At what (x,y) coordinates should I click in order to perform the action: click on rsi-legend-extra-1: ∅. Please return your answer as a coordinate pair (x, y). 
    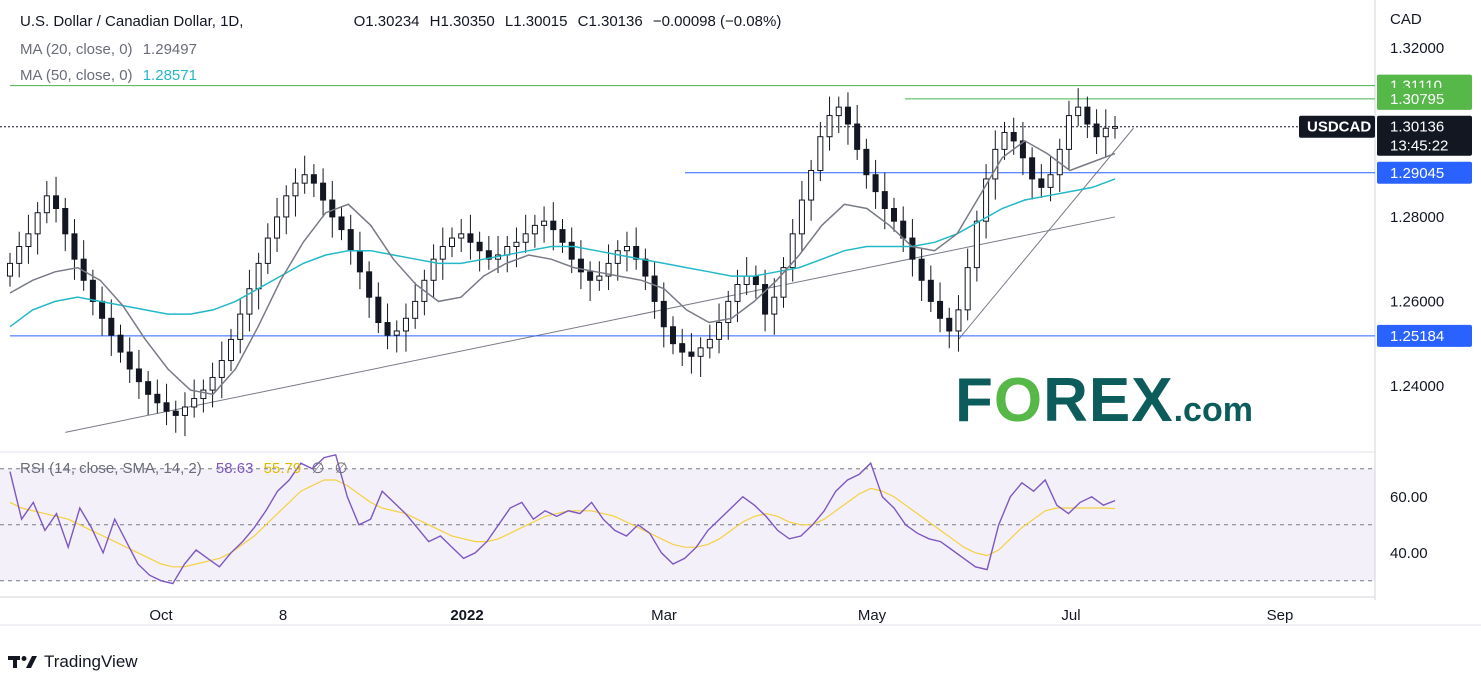
    Looking at the image, I should click on (318, 468).